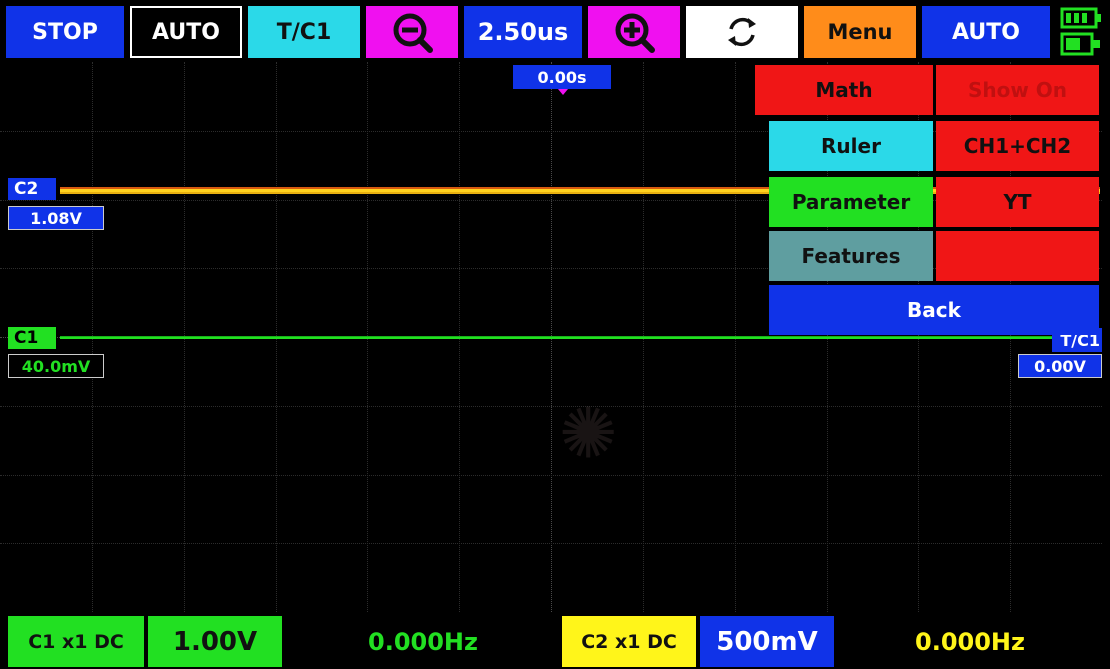 The height and width of the screenshot is (669, 1110). Describe the element at coordinates (851, 256) in the screenshot. I see `features-button: Features` at that location.